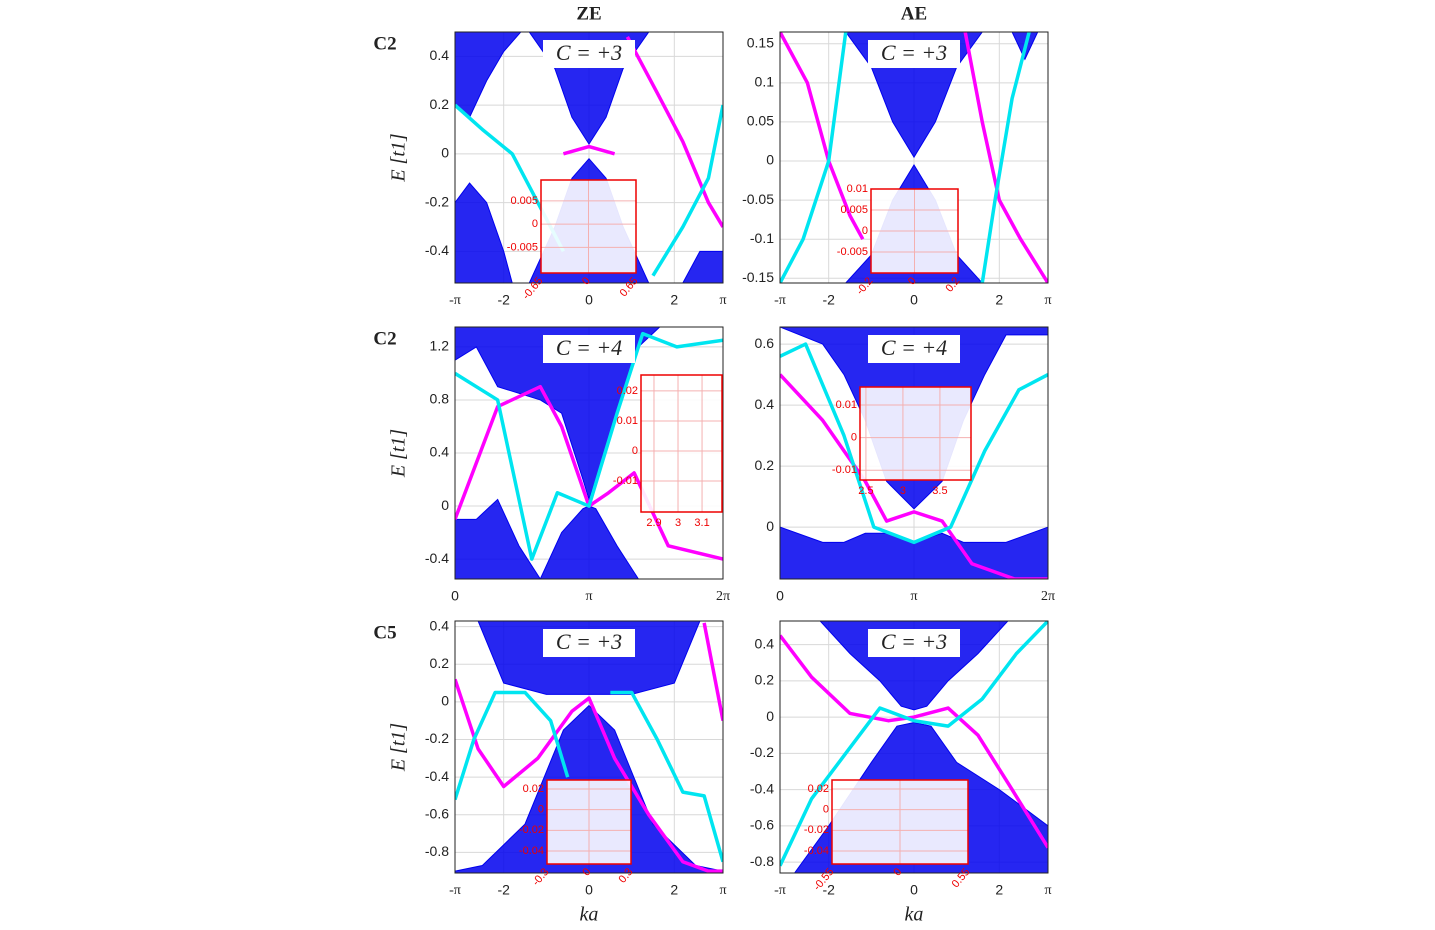 This screenshot has height=930, width=1435. Describe the element at coordinates (816, 830) in the screenshot. I see `inset-y-tick-label: -0.02` at that location.